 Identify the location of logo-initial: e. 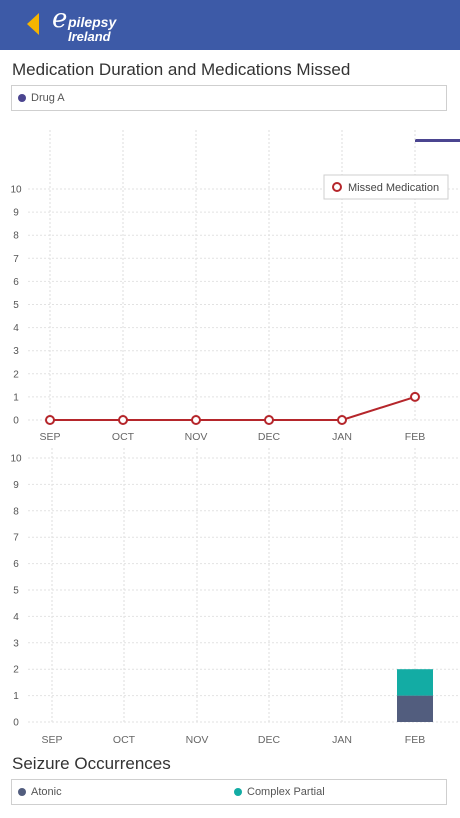
(60, 19).